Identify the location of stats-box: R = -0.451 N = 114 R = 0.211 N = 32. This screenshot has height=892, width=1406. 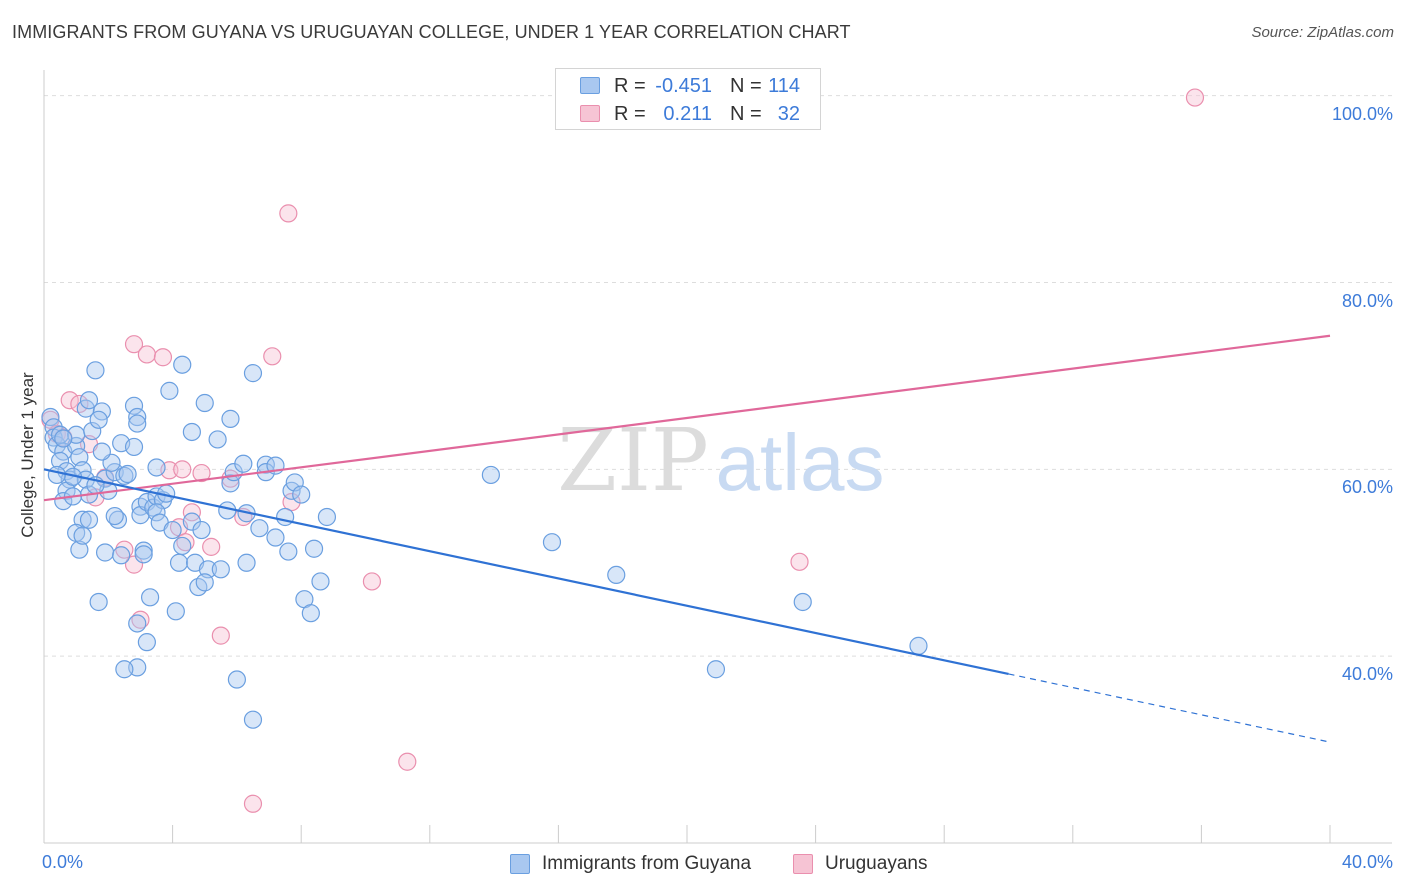
(688, 99).